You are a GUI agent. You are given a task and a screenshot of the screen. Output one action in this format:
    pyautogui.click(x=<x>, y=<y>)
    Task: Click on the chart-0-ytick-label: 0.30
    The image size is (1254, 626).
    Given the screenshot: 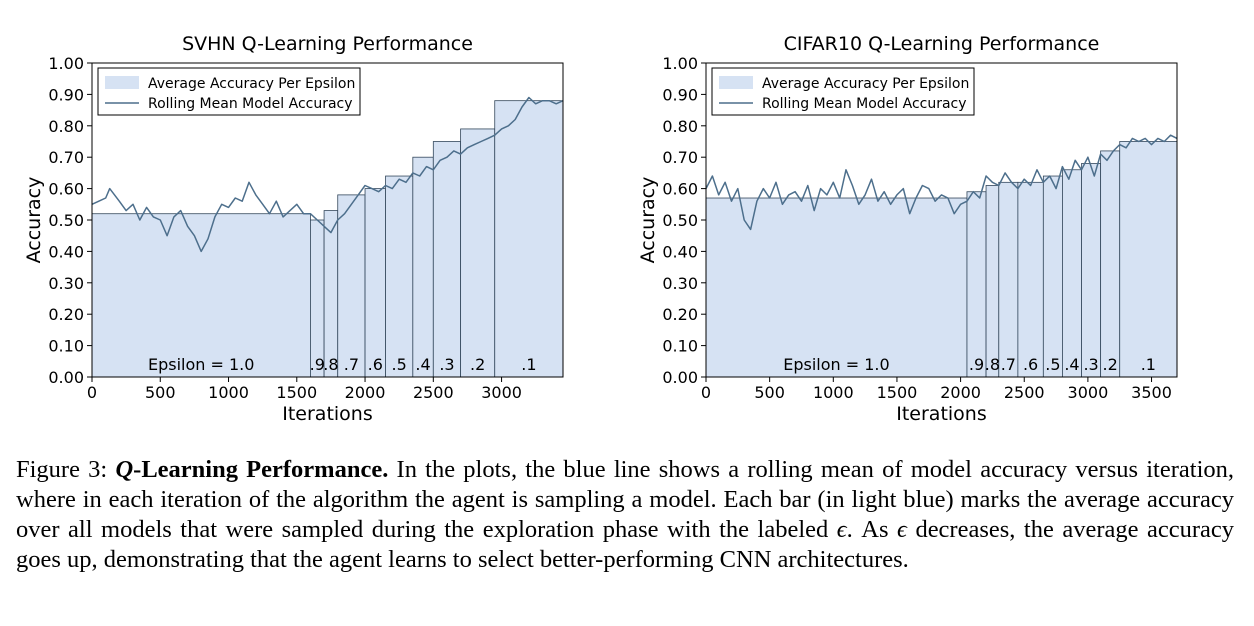 What is the action you would take?
    pyautogui.click(x=66, y=283)
    